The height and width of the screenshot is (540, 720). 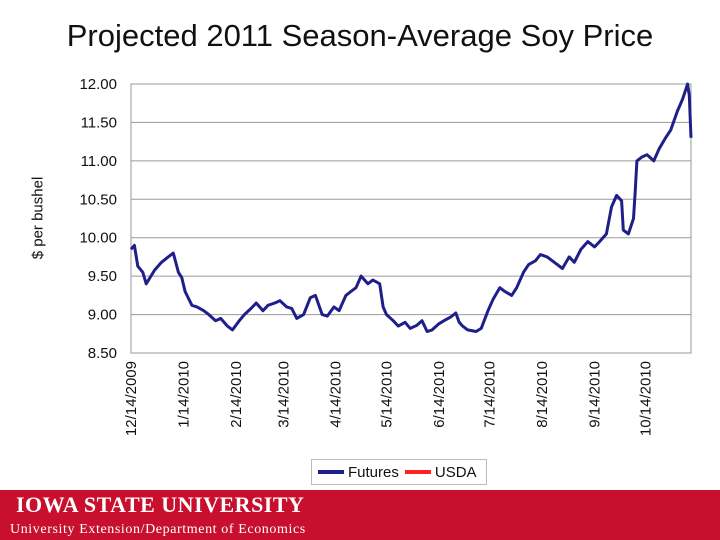 I want to click on y-tick-label: 11.50, so click(x=99, y=122).